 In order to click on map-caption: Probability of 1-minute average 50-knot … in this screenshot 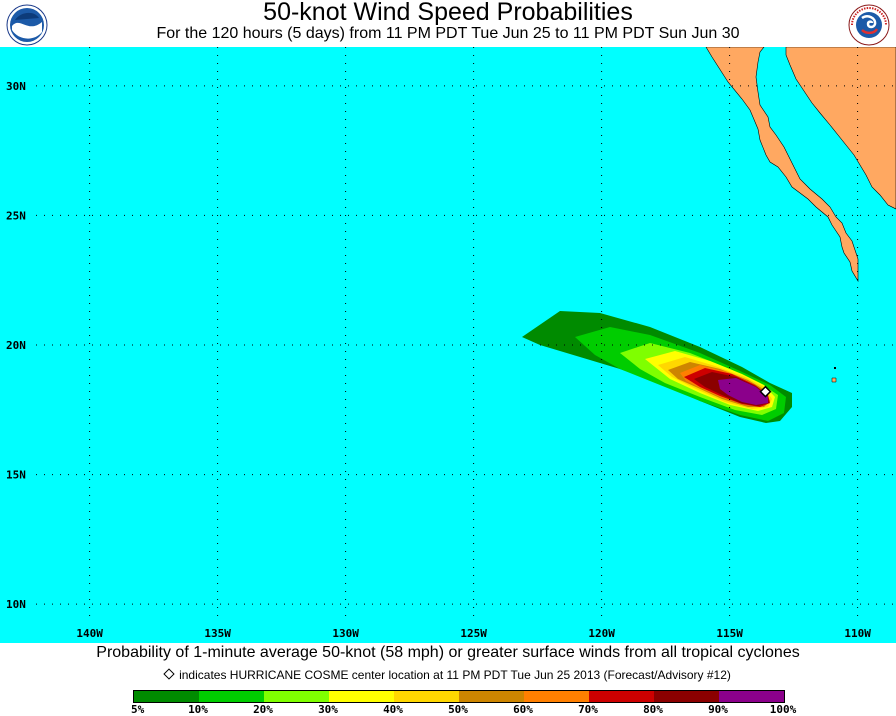, I will do `click(448, 652)`.